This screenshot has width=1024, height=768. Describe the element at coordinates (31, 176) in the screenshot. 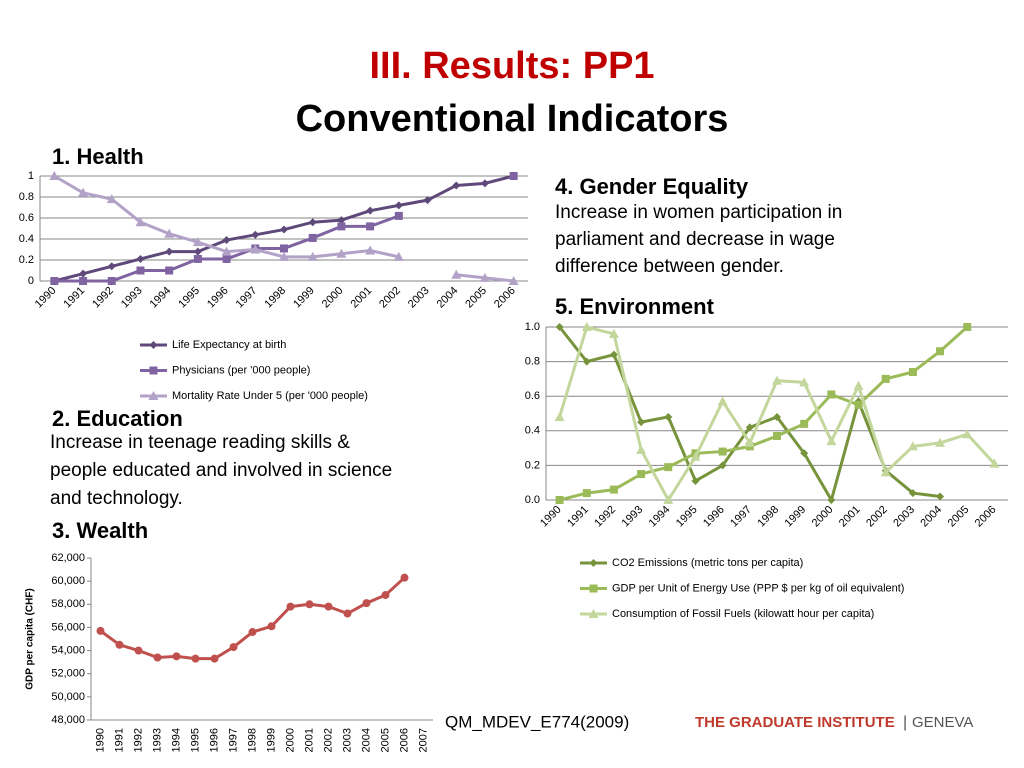

I see `y-tick-label: 1` at that location.